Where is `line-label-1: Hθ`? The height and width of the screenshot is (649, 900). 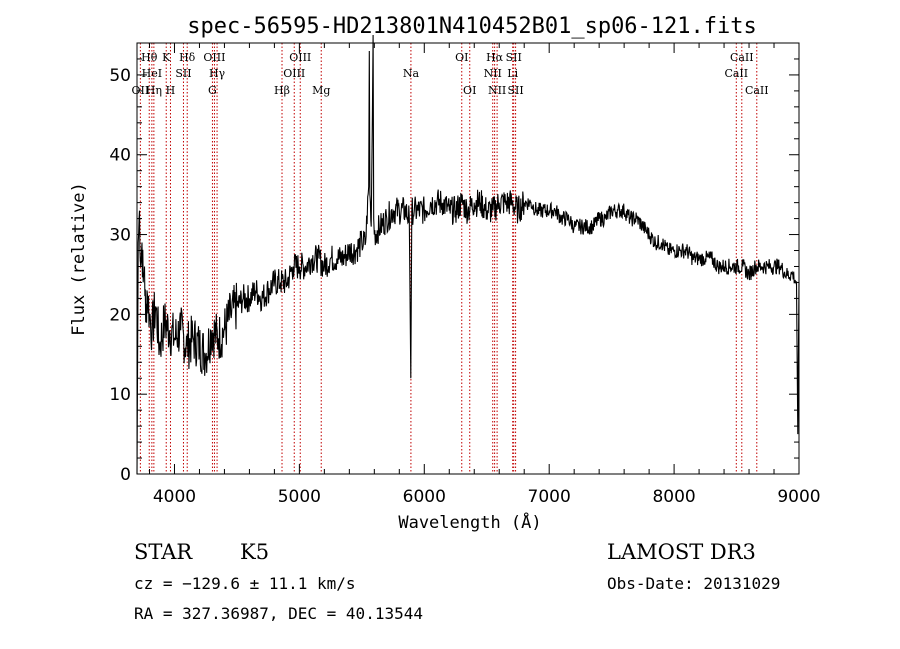 line-label-1: Hθ is located at coordinates (149, 57).